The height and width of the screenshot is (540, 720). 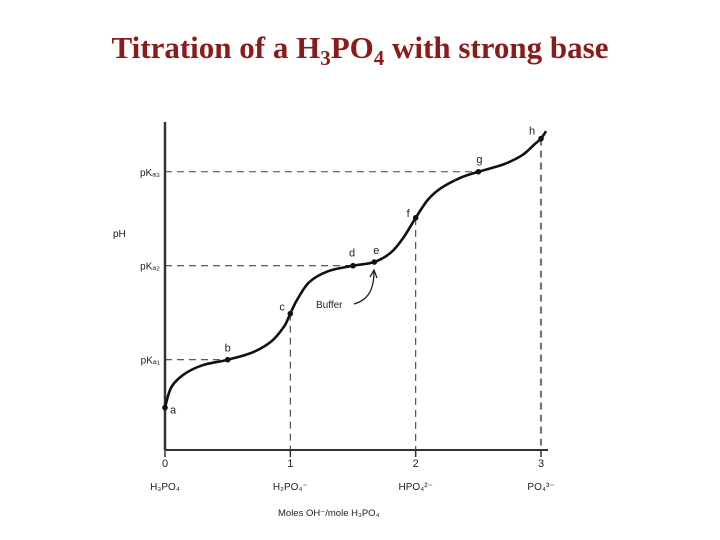 I want to click on point-label-g: g, so click(x=479, y=160).